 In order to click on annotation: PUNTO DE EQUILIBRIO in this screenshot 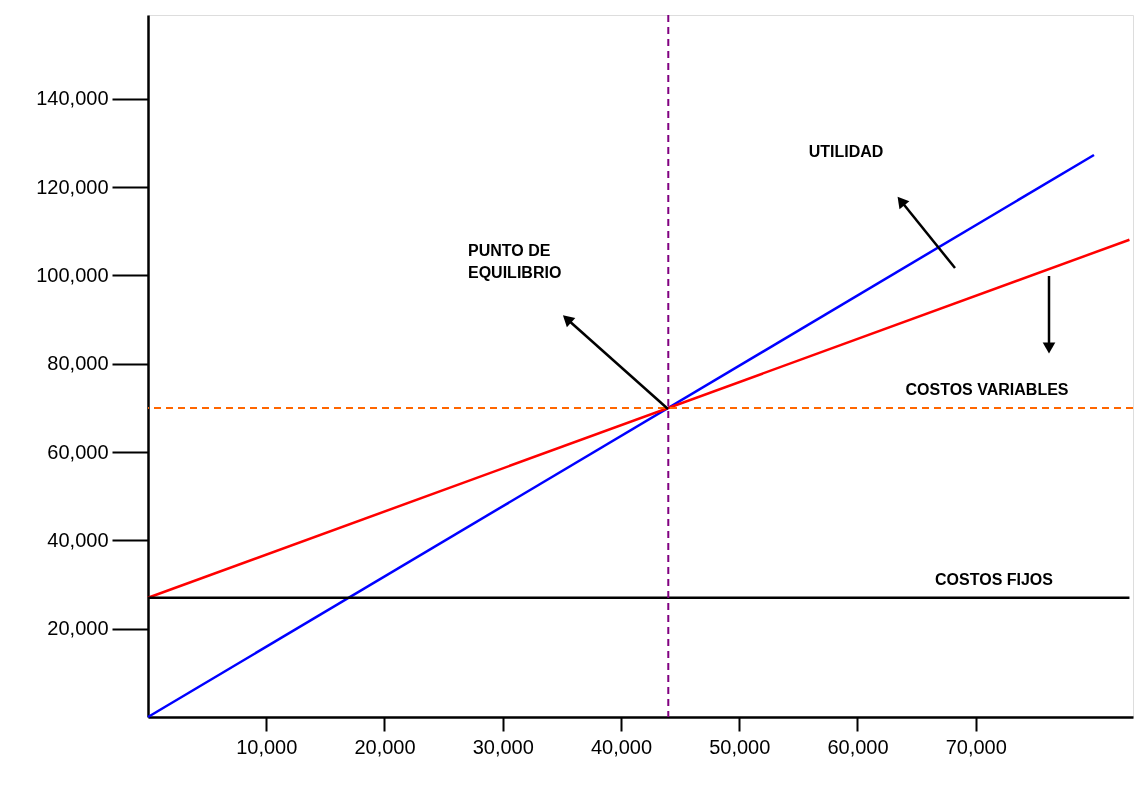, I will do `click(515, 261)`.